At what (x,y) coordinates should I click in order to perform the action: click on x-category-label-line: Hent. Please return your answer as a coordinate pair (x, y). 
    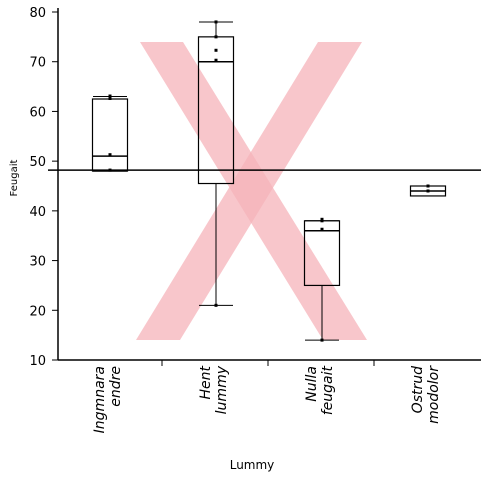
    Looking at the image, I should click on (206, 383).